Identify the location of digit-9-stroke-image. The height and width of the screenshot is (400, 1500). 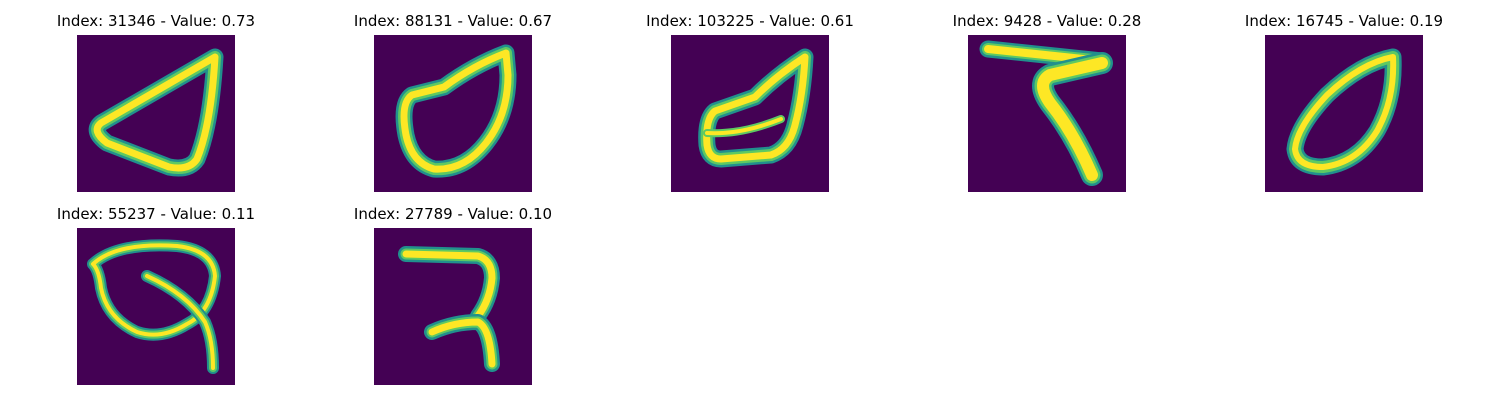
(154, 306).